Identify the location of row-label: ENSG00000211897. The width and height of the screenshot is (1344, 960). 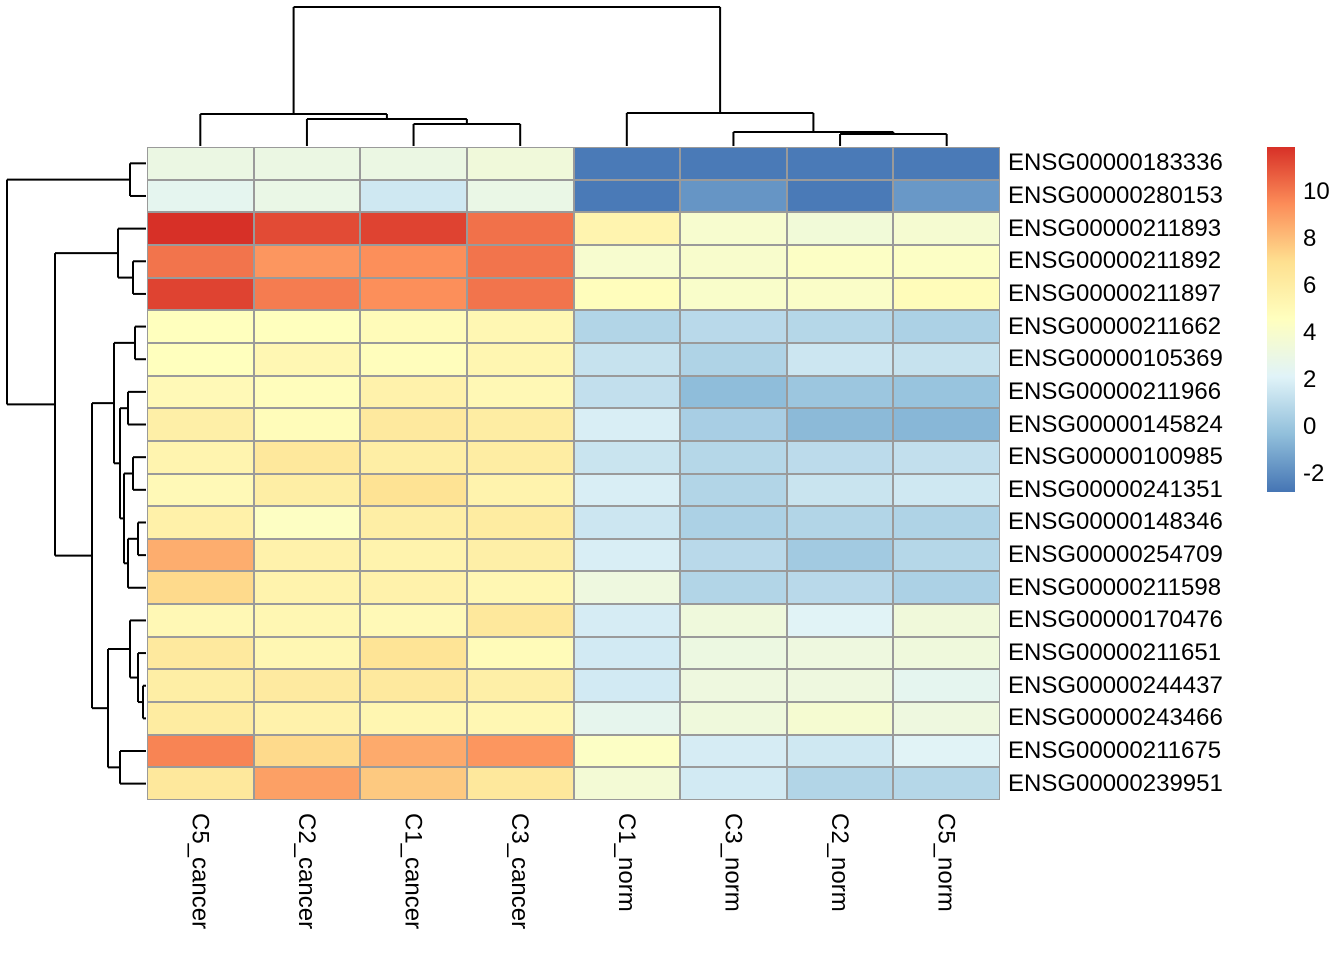
(1115, 293).